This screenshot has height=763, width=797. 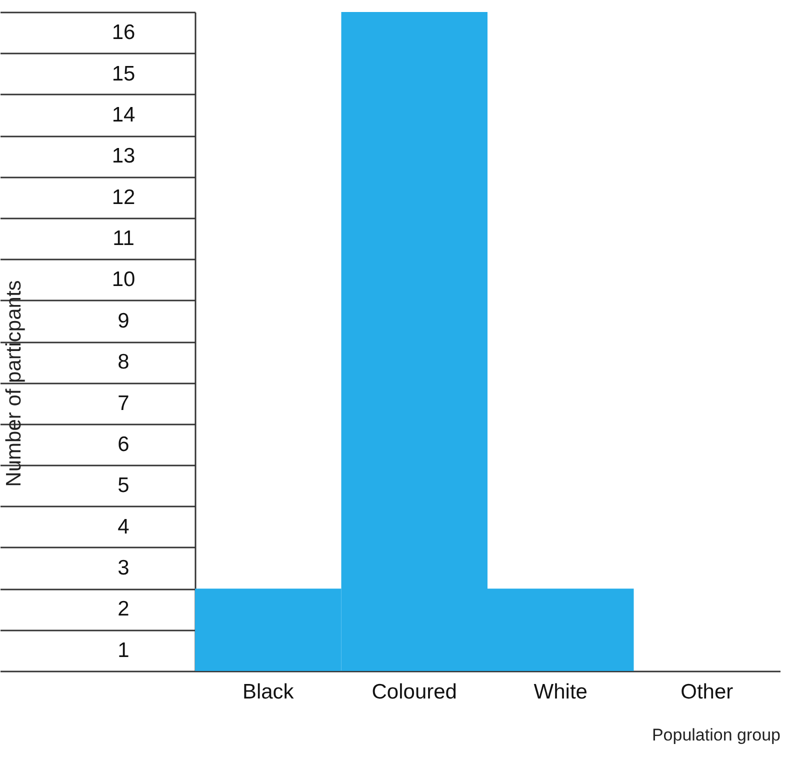 I want to click on x-tick-label: Coloured, so click(x=414, y=692).